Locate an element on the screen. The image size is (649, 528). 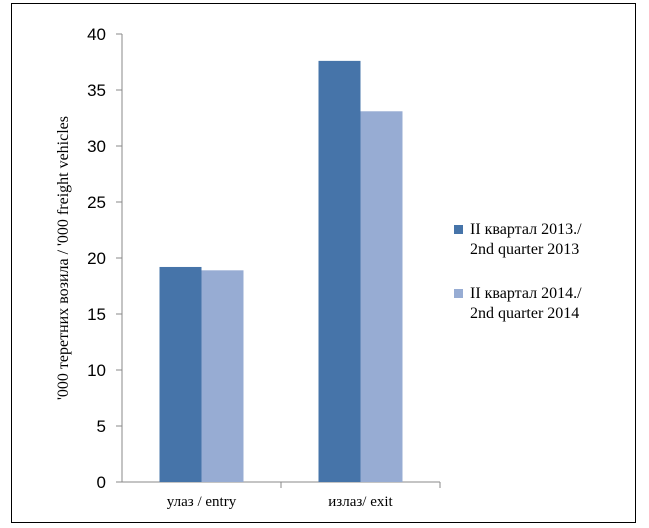
y-tick-label-15: 15 is located at coordinates (96, 314).